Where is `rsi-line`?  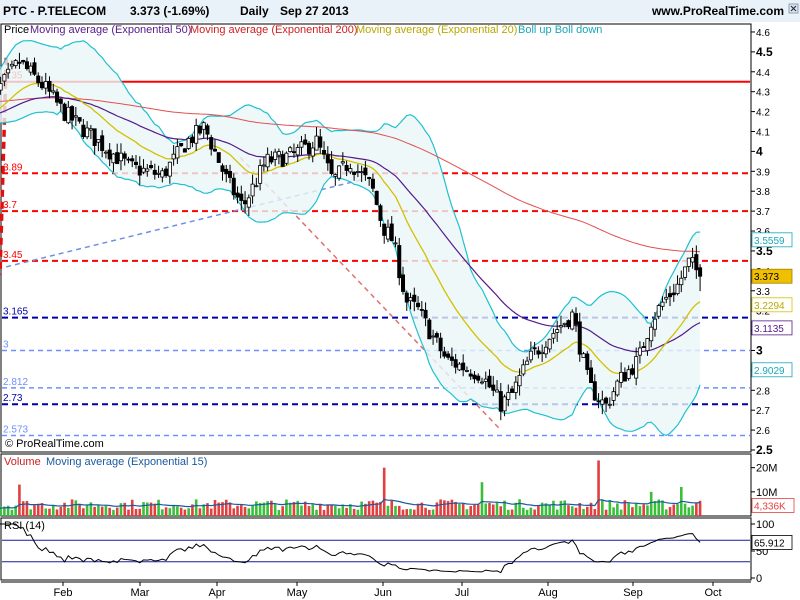 rsi-line is located at coordinates (350, 548).